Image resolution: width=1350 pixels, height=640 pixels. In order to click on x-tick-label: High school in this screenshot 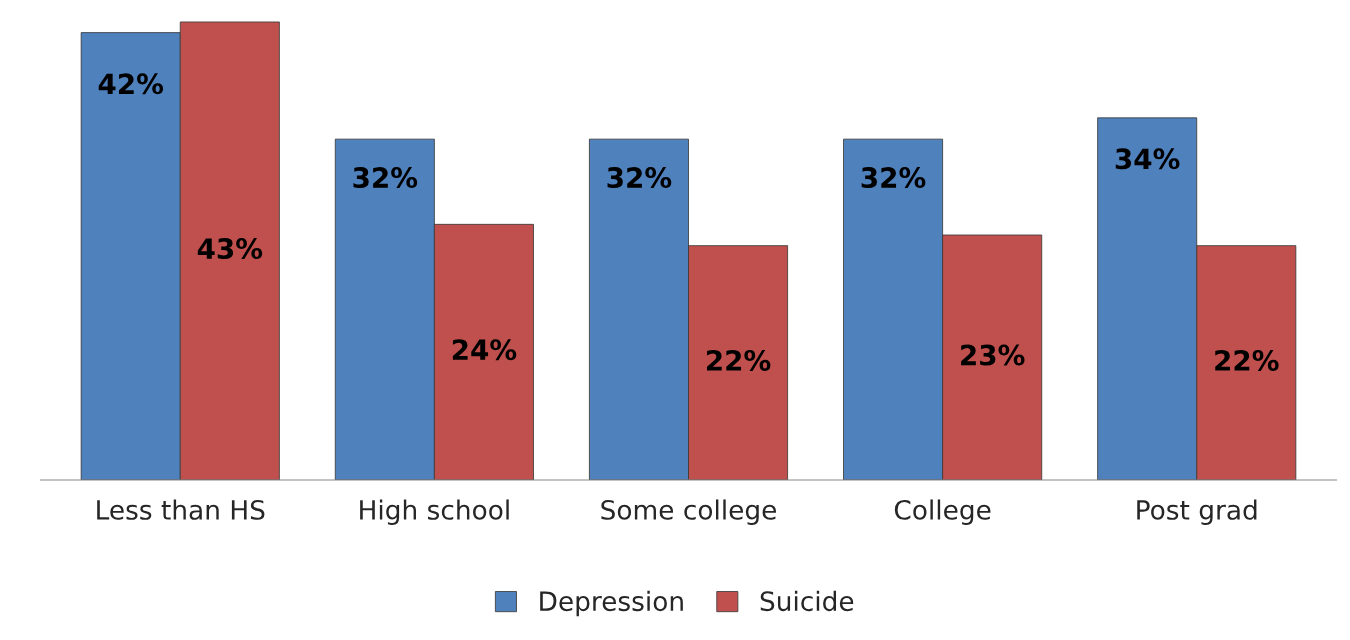, I will do `click(434, 512)`.